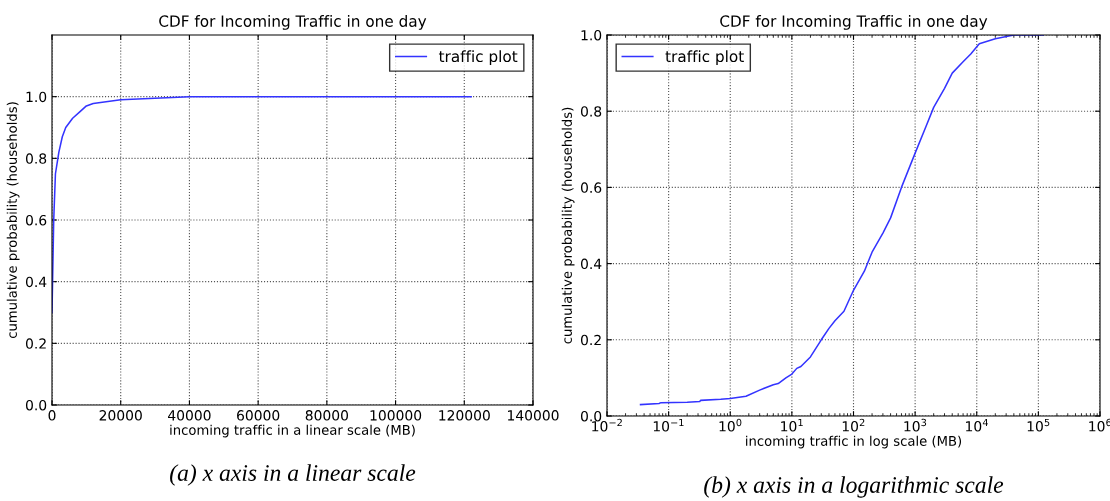 Image resolution: width=1110 pixels, height=501 pixels. What do you see at coordinates (36, 405) in the screenshot?
I see `y-tick-label: 0.0` at bounding box center [36, 405].